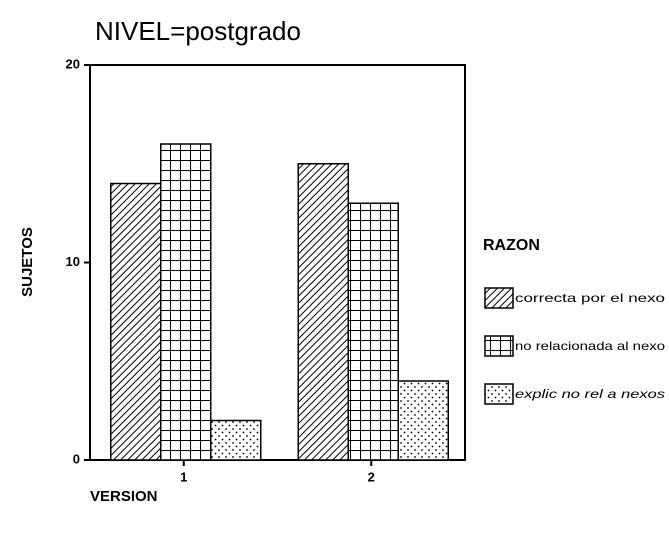  I want to click on y-axis-label: SUJETOS, so click(27, 262).